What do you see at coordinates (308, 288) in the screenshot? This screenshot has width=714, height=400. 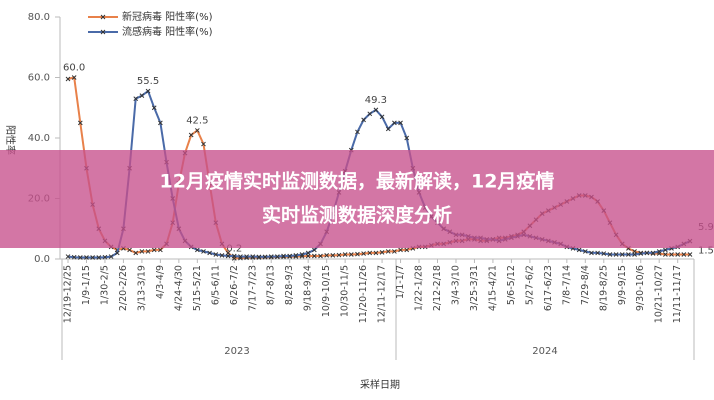 I see `x-tick-label: 9/18-9/24` at bounding box center [308, 288].